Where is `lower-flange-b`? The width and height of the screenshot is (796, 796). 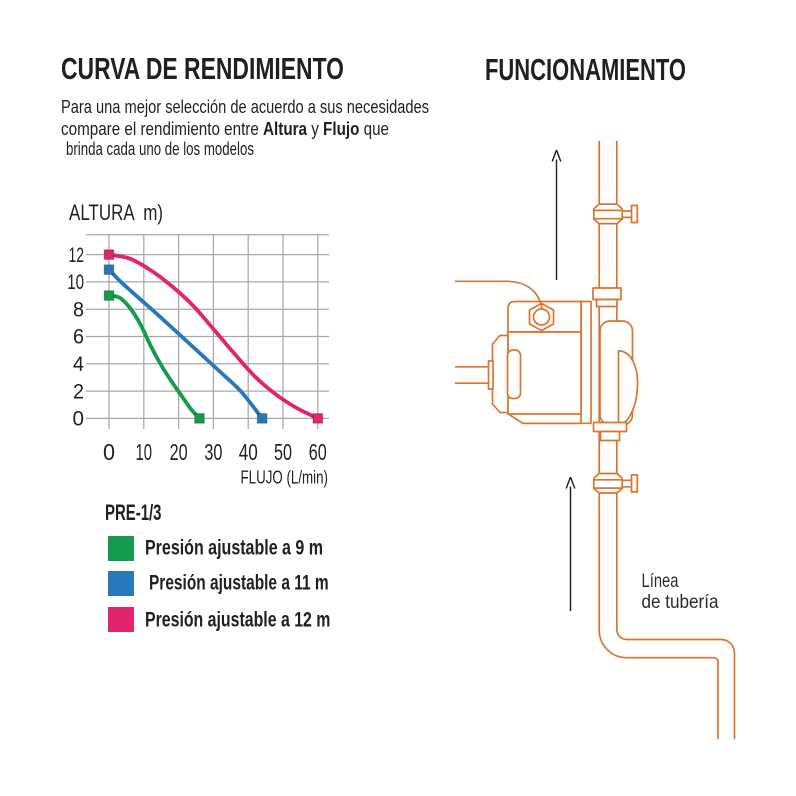 lower-flange-b is located at coordinates (610, 436).